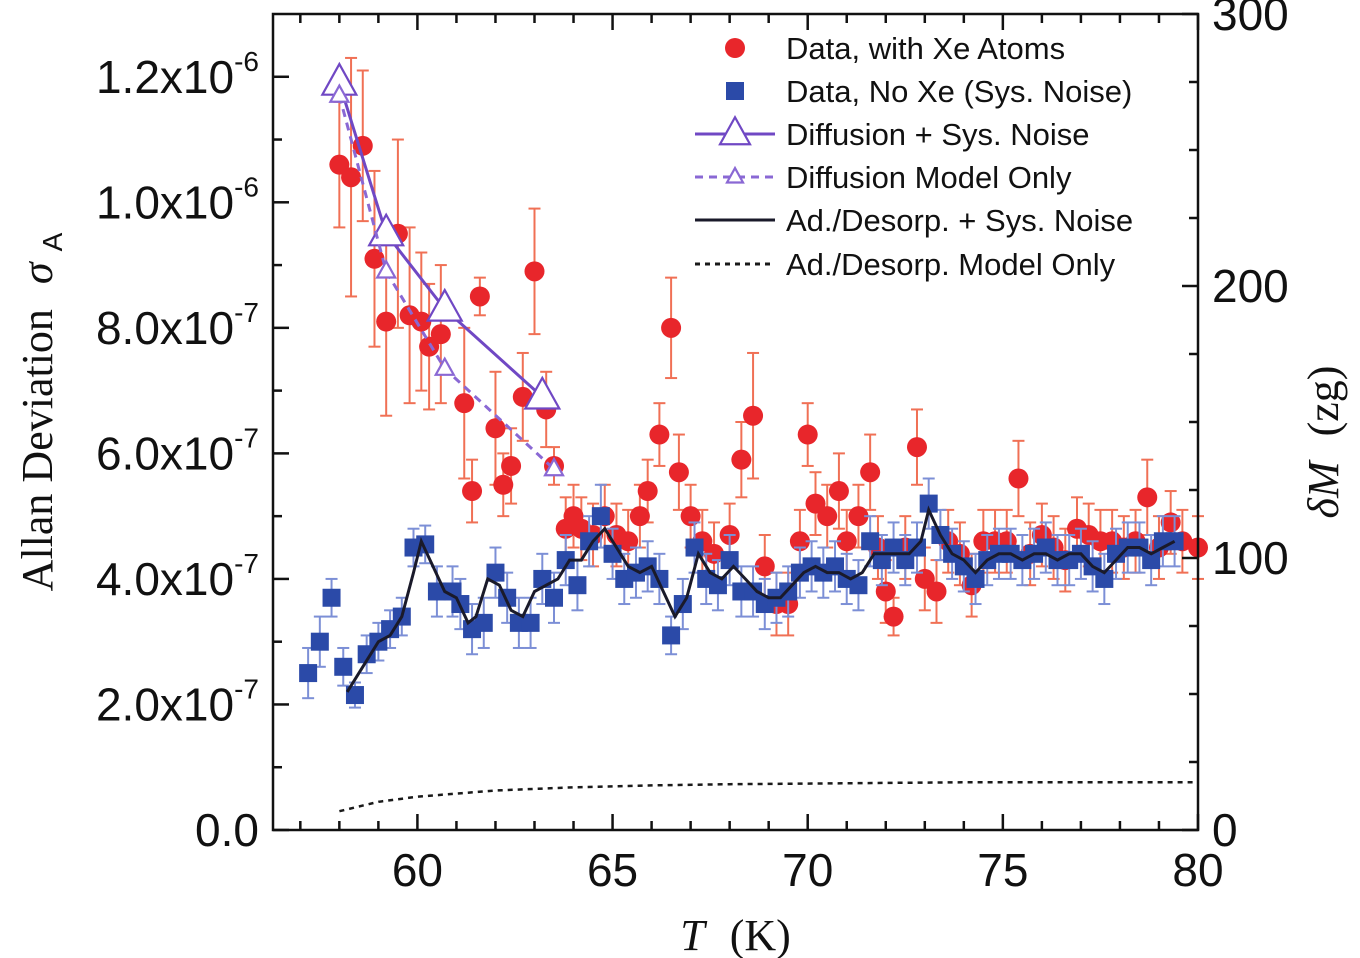  Describe the element at coordinates (938, 134) in the screenshot. I see `legend-label: Diffusion + Sys. Noise` at that location.